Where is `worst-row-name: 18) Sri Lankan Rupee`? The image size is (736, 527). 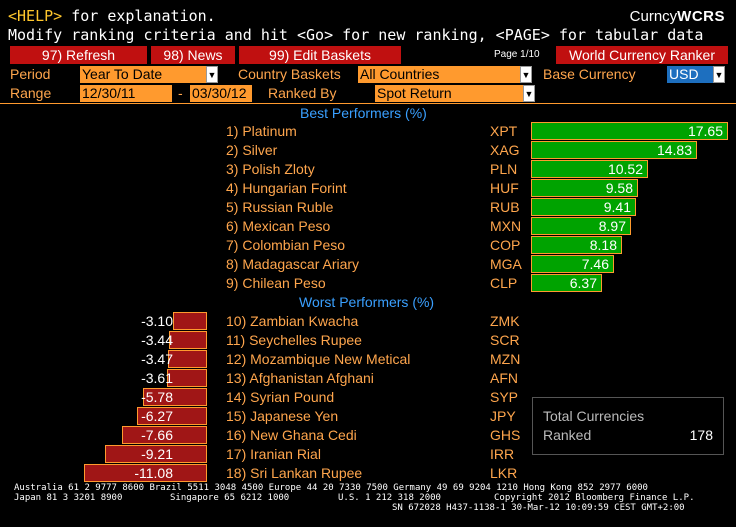
worst-row-name: 18) Sri Lankan Rupee is located at coordinates (294, 473).